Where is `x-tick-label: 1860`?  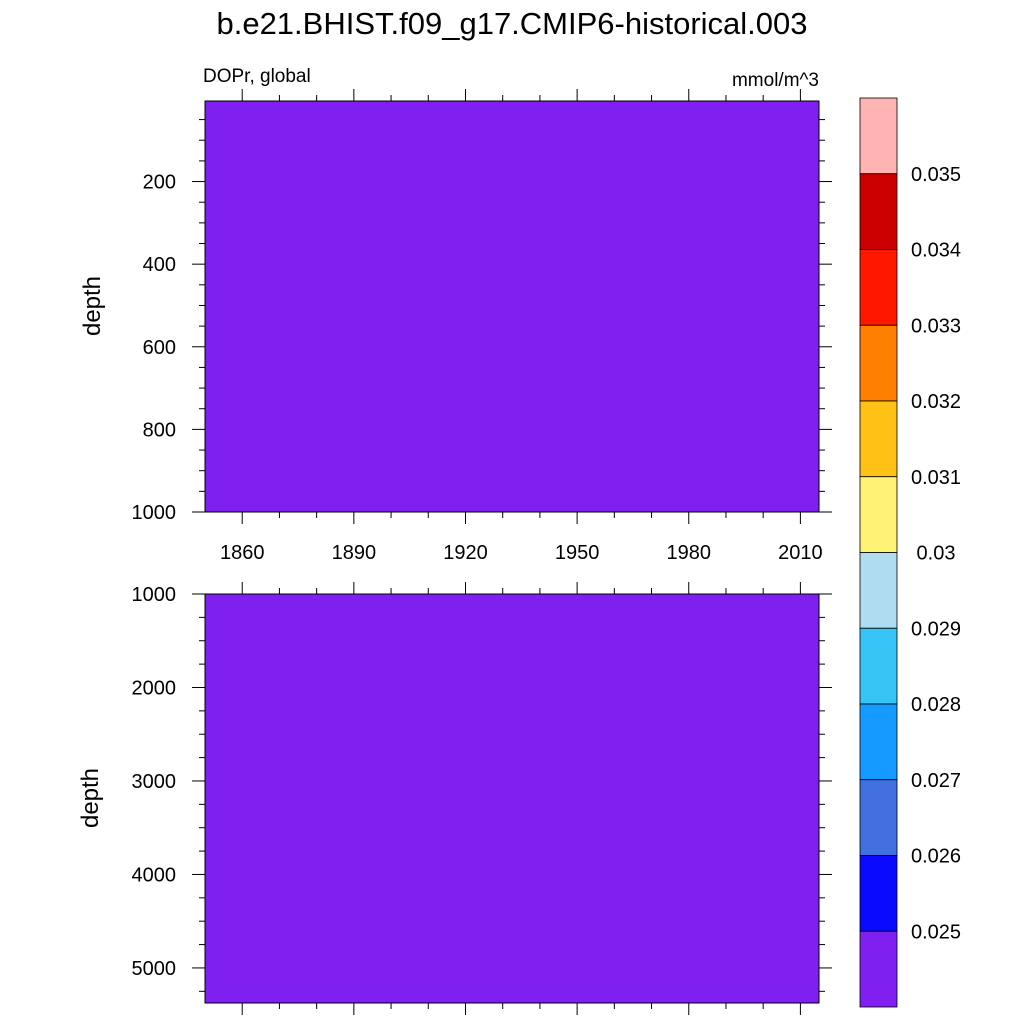
x-tick-label: 1860 is located at coordinates (242, 553).